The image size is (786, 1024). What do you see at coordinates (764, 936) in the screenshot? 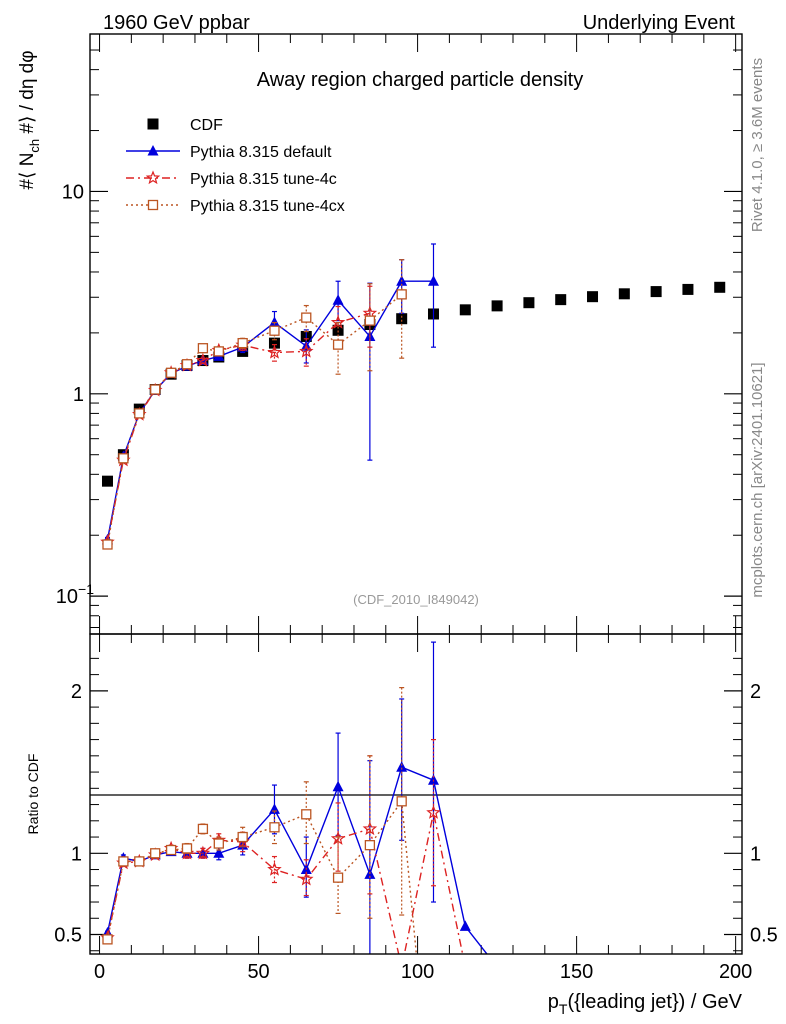
I see `y-tick-label-right: 0.5` at bounding box center [764, 936].